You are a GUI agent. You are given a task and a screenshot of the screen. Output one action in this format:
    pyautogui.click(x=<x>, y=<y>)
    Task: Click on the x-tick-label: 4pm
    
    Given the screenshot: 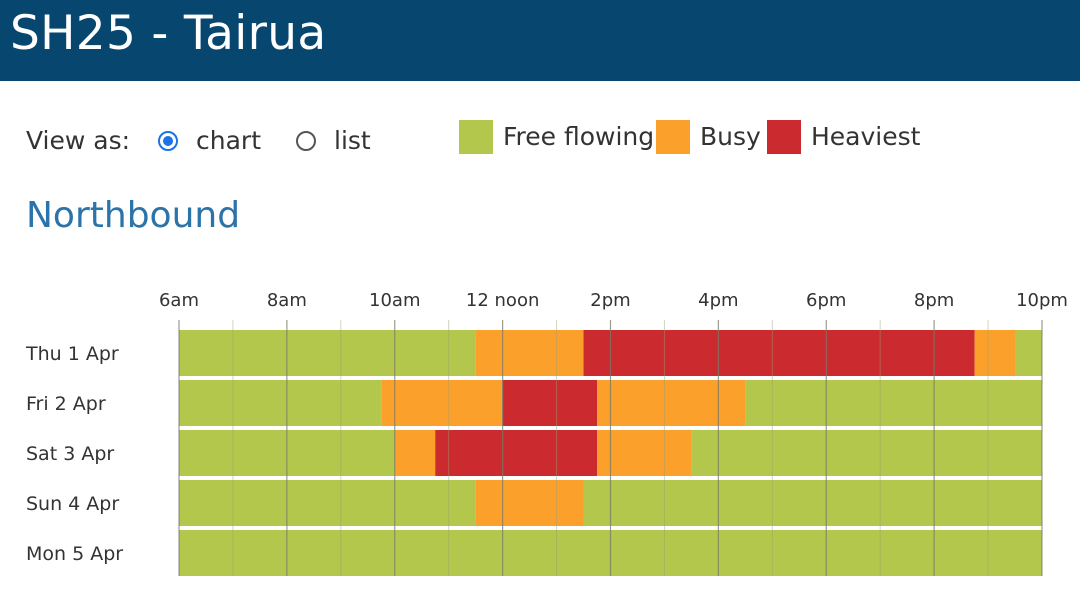 What is the action you would take?
    pyautogui.click(x=718, y=300)
    